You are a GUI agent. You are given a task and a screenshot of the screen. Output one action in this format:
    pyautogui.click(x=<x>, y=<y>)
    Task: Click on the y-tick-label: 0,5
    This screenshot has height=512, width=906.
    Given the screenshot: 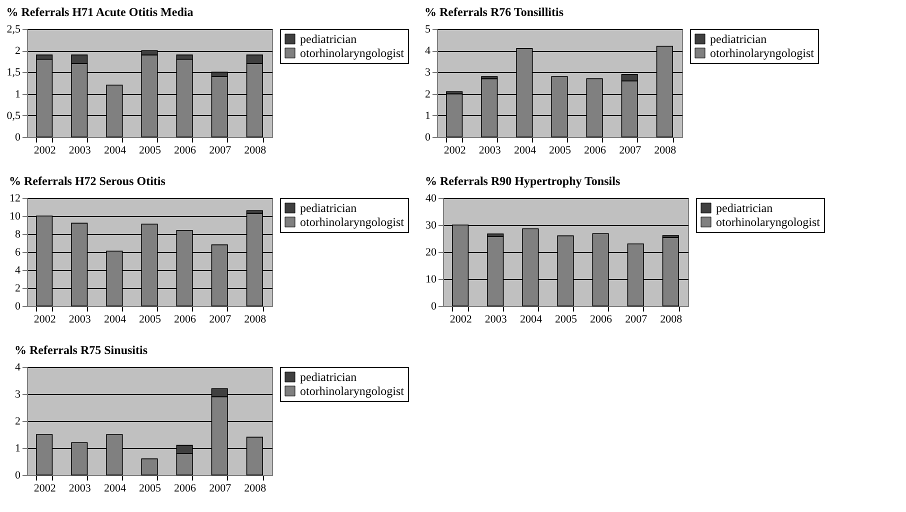 What is the action you would take?
    pyautogui.click(x=13, y=116)
    